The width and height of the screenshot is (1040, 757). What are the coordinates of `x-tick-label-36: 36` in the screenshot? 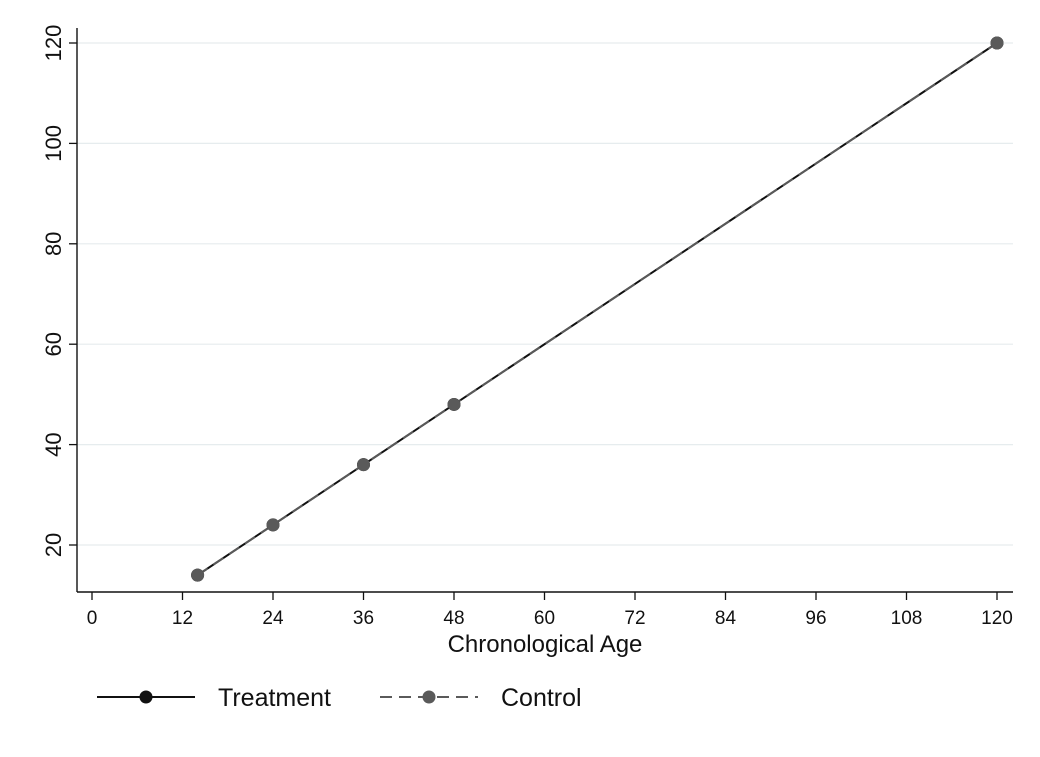 It's located at (363, 618).